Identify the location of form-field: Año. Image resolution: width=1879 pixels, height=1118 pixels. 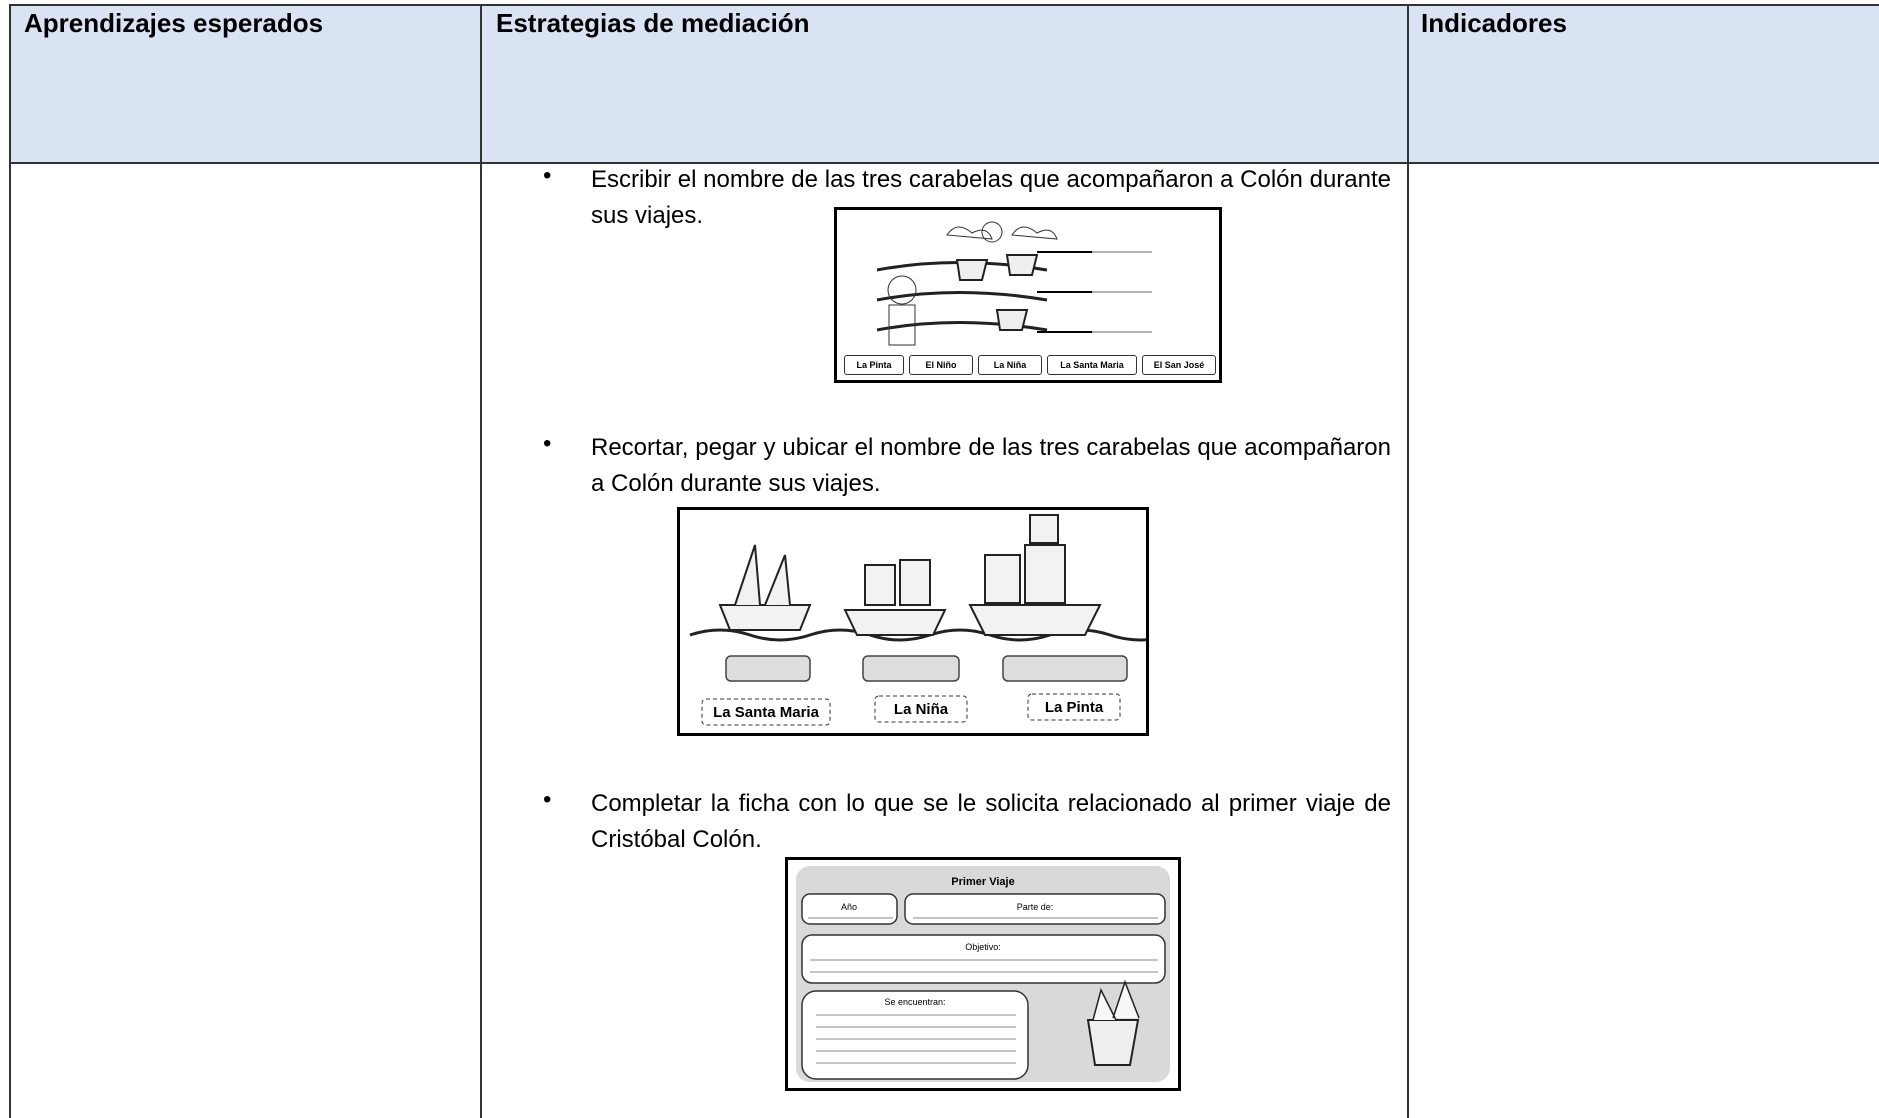
(849, 907).